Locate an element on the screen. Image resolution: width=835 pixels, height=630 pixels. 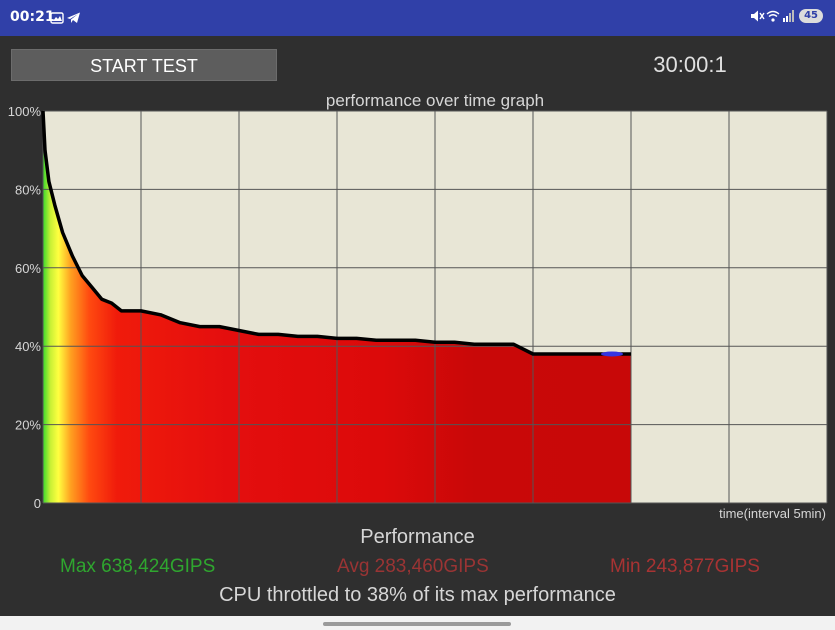
status-left-icons is located at coordinates (66, 19).